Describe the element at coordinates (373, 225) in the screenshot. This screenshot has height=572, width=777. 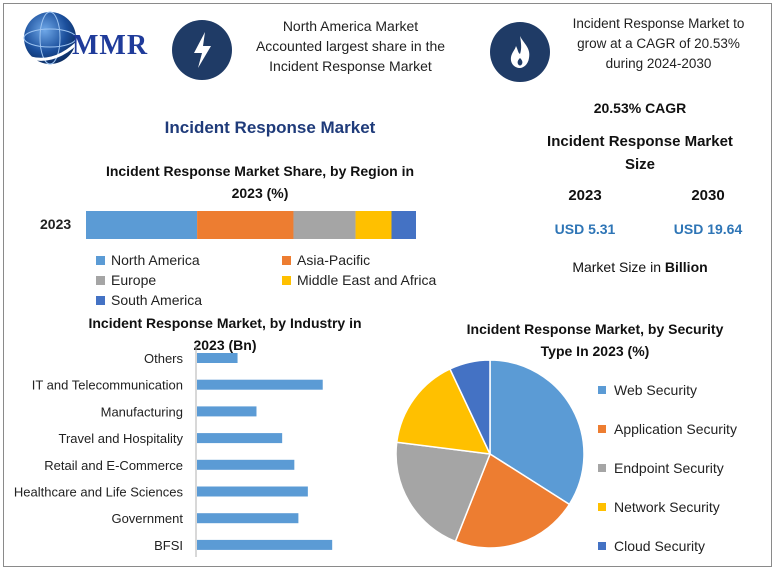
I see `region-bar-segment-middle-east-and-africa` at that location.